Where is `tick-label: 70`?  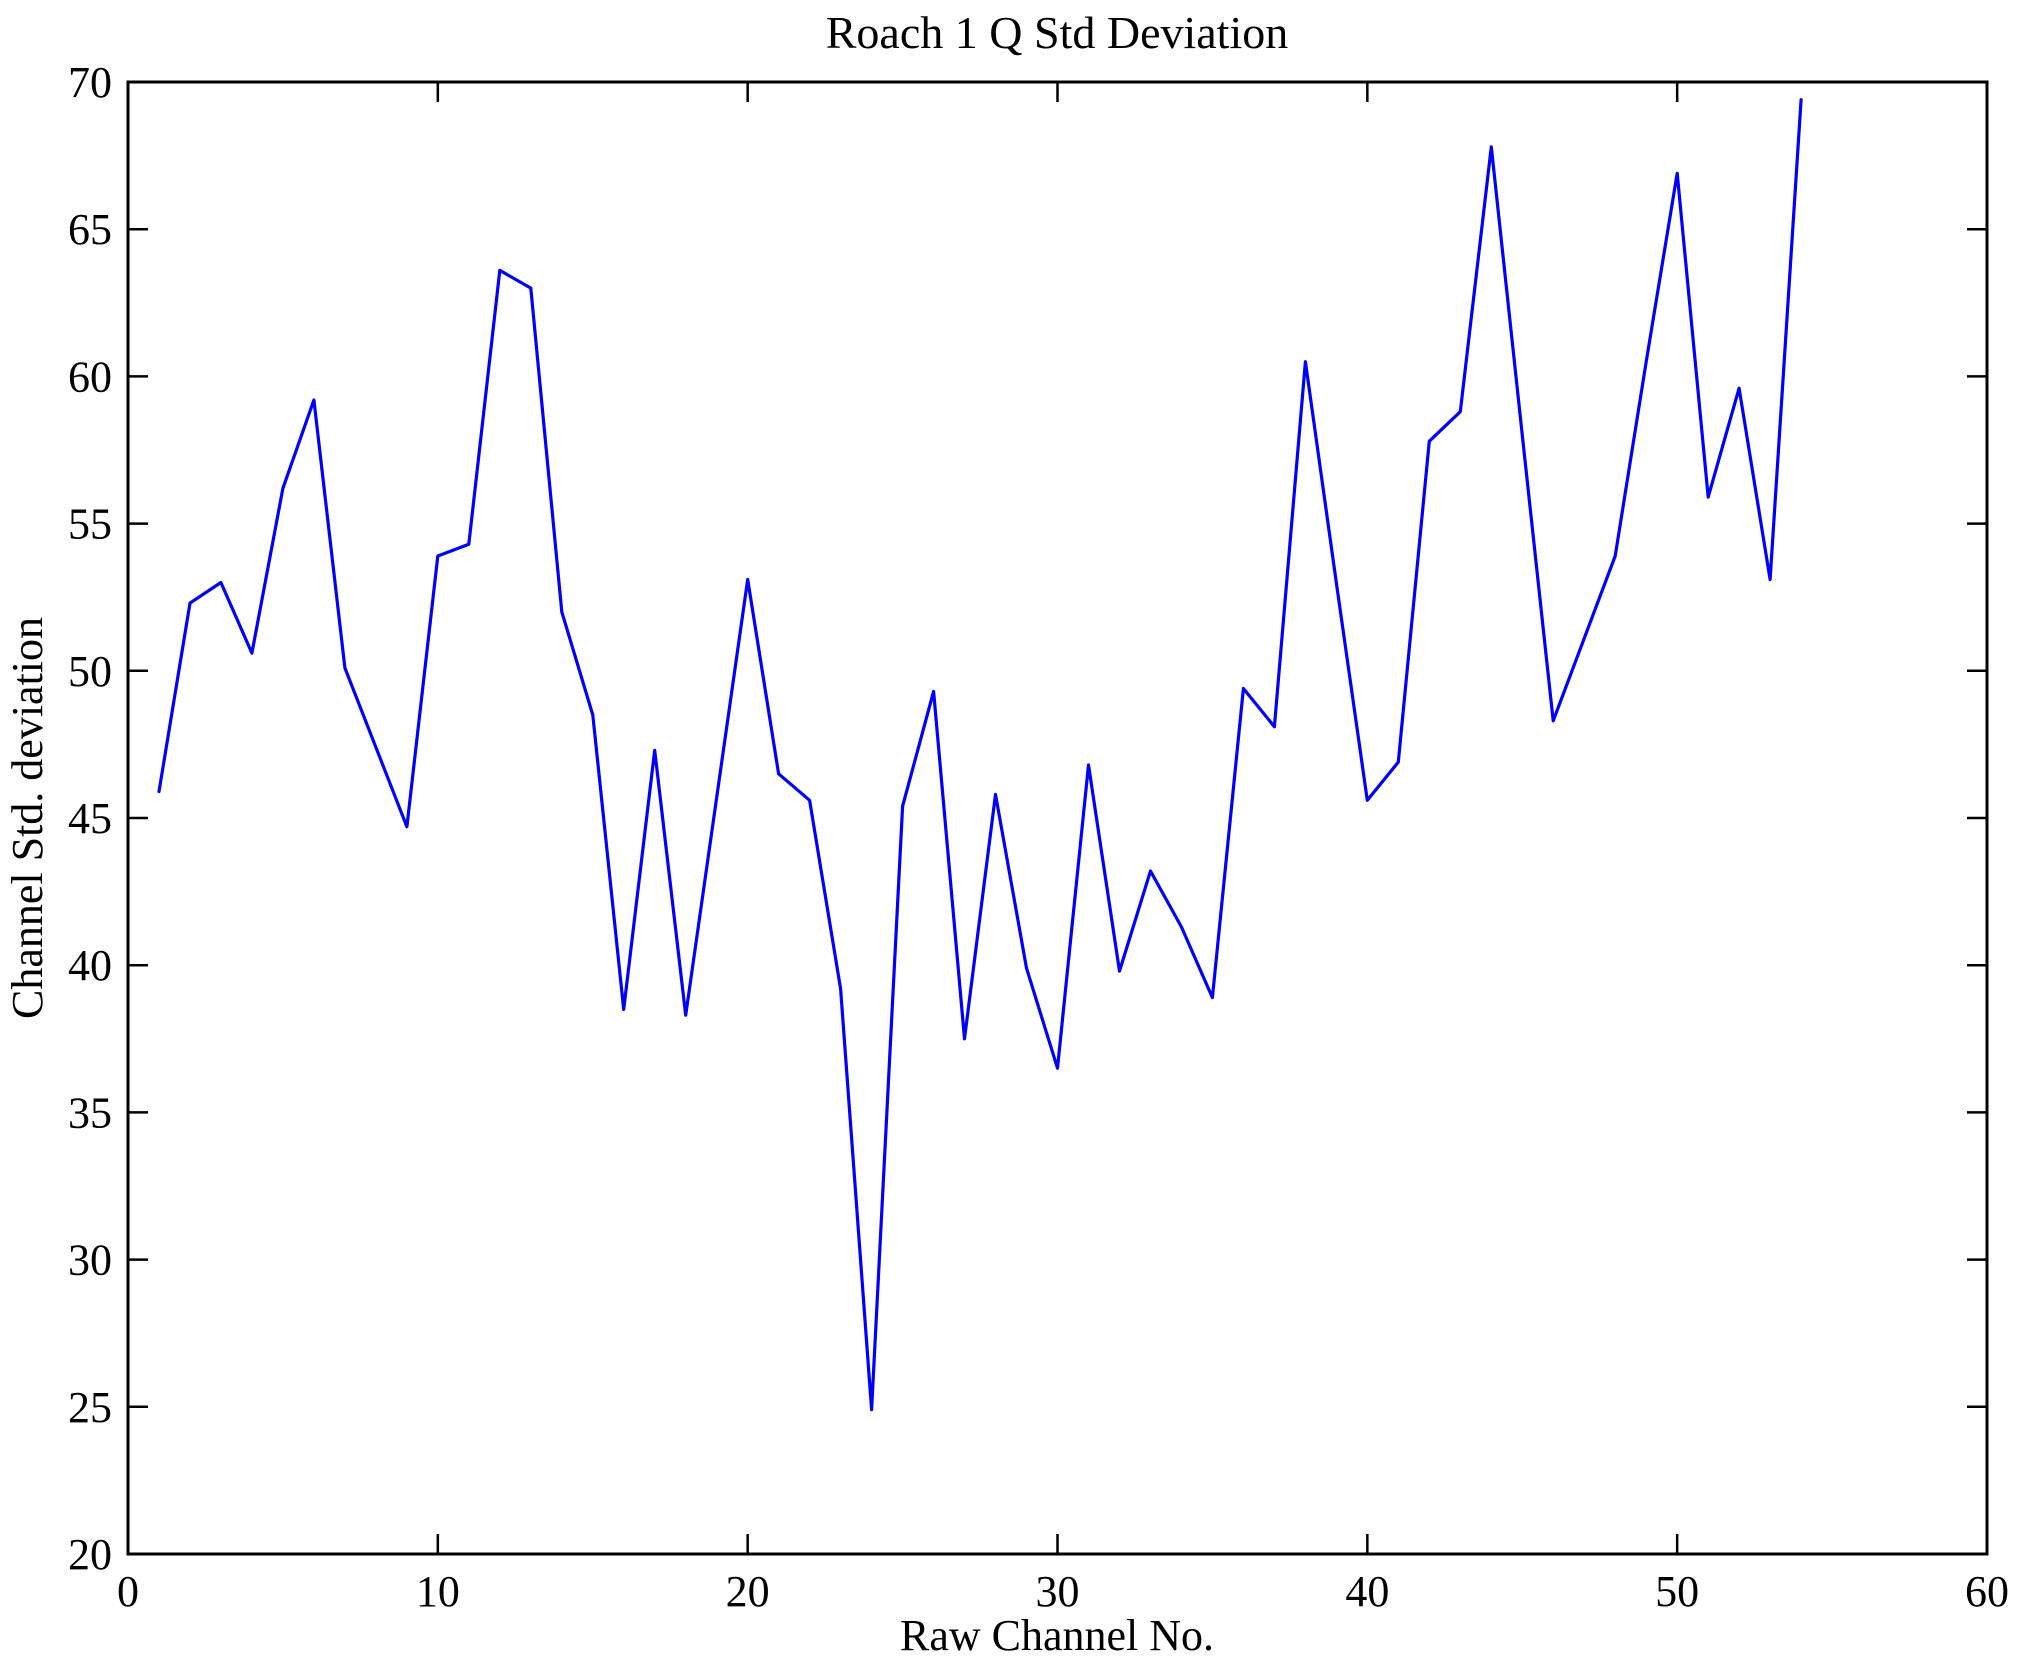 tick-label: 70 is located at coordinates (90, 82).